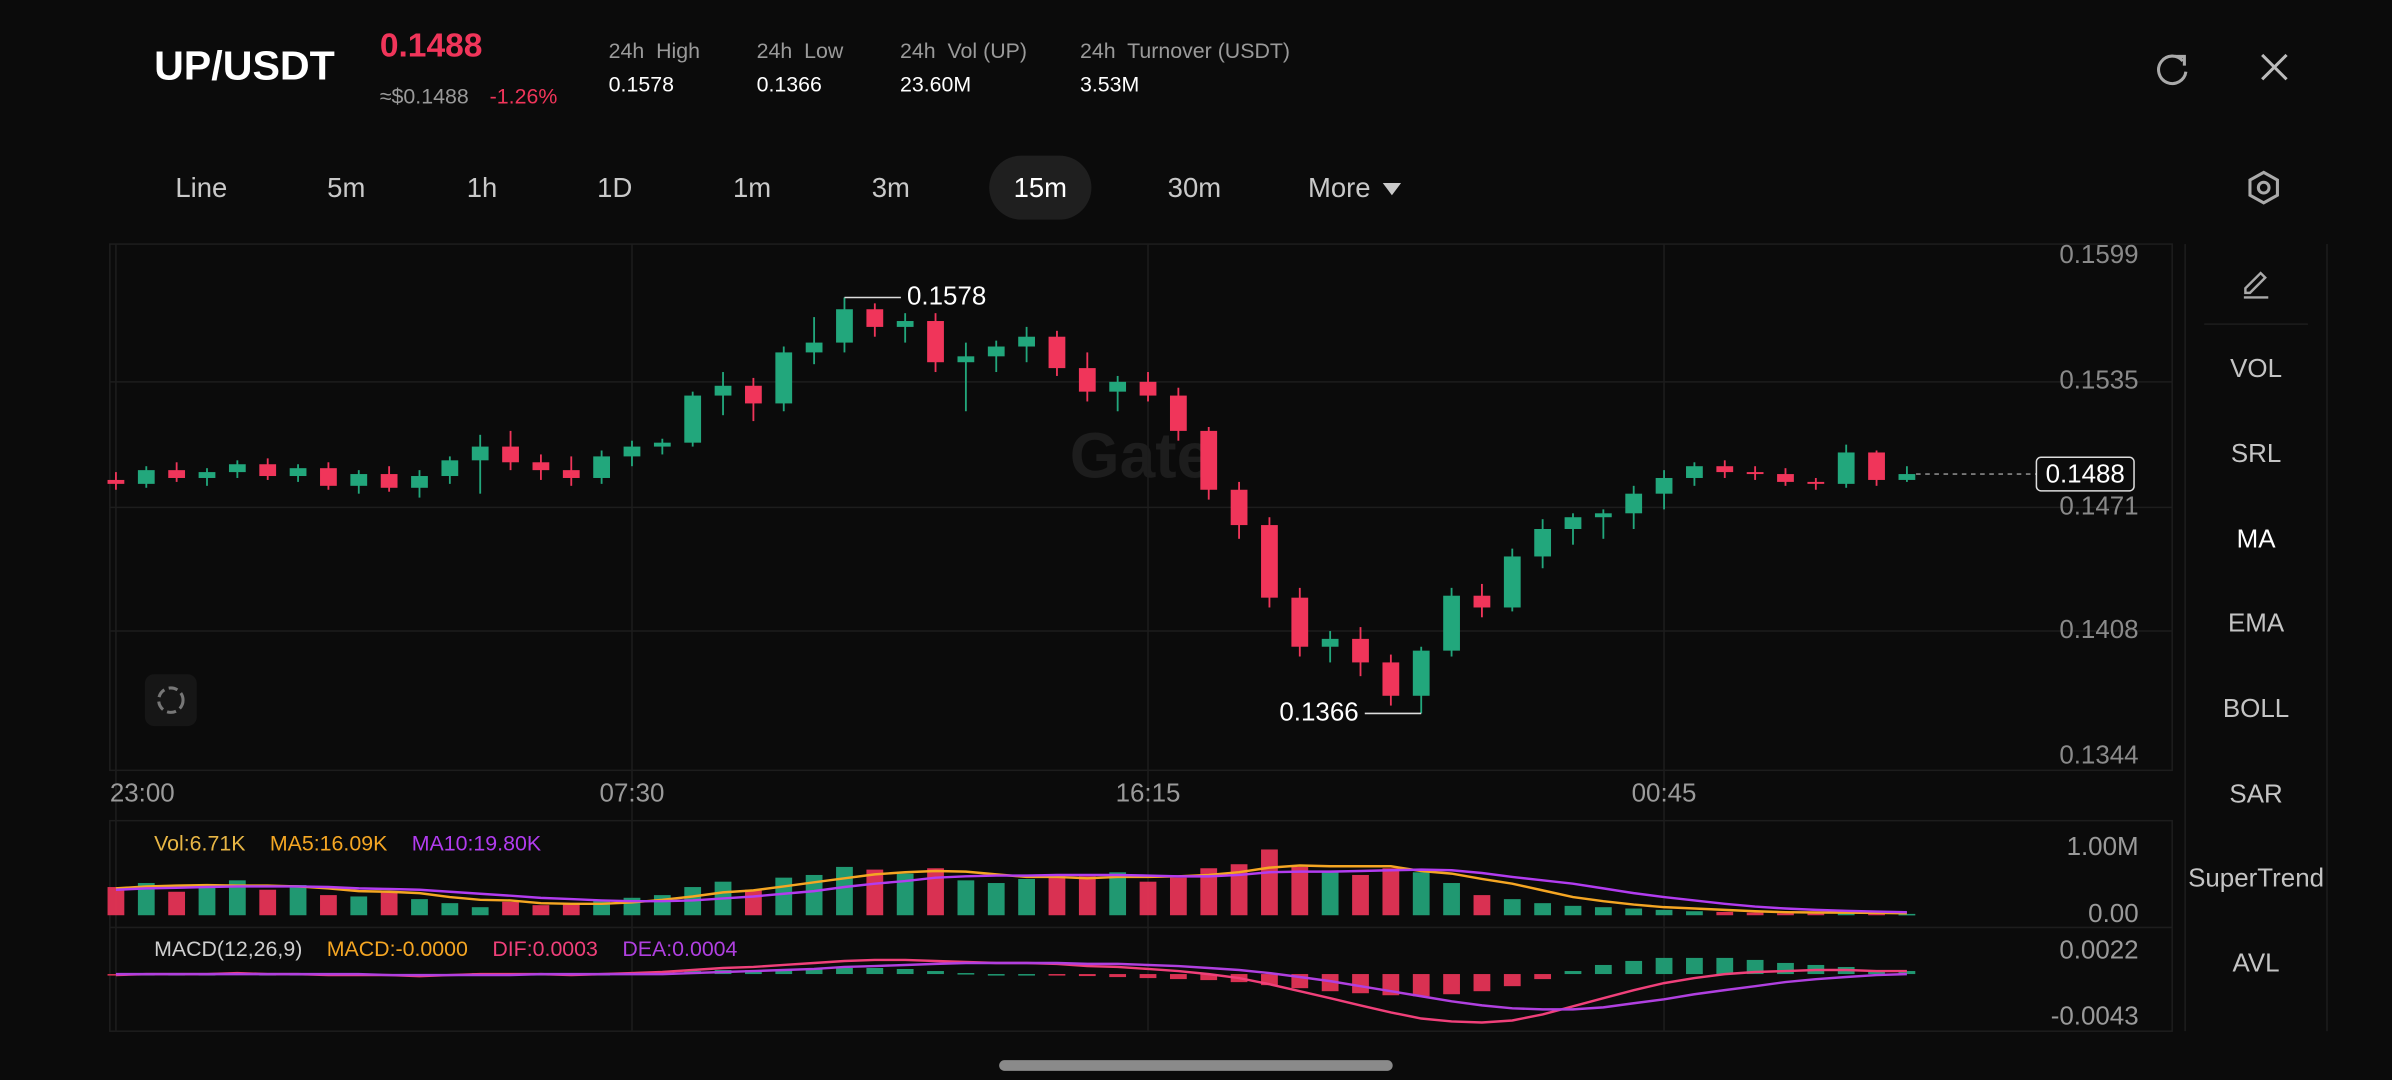 The image size is (2392, 1080). Describe the element at coordinates (476, 844) in the screenshot. I see `legend-entry: MA10:19.80K` at that location.